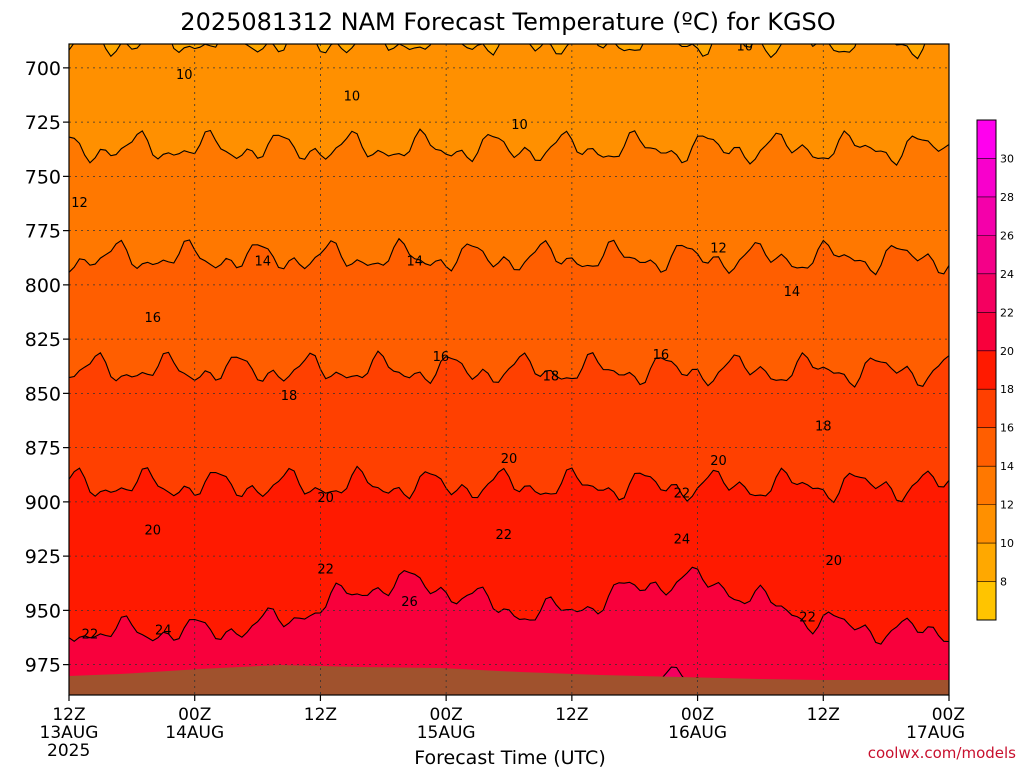 The width and height of the screenshot is (1024, 768). What do you see at coordinates (43, 232) in the screenshot?
I see `y-tick-label: 775` at bounding box center [43, 232].